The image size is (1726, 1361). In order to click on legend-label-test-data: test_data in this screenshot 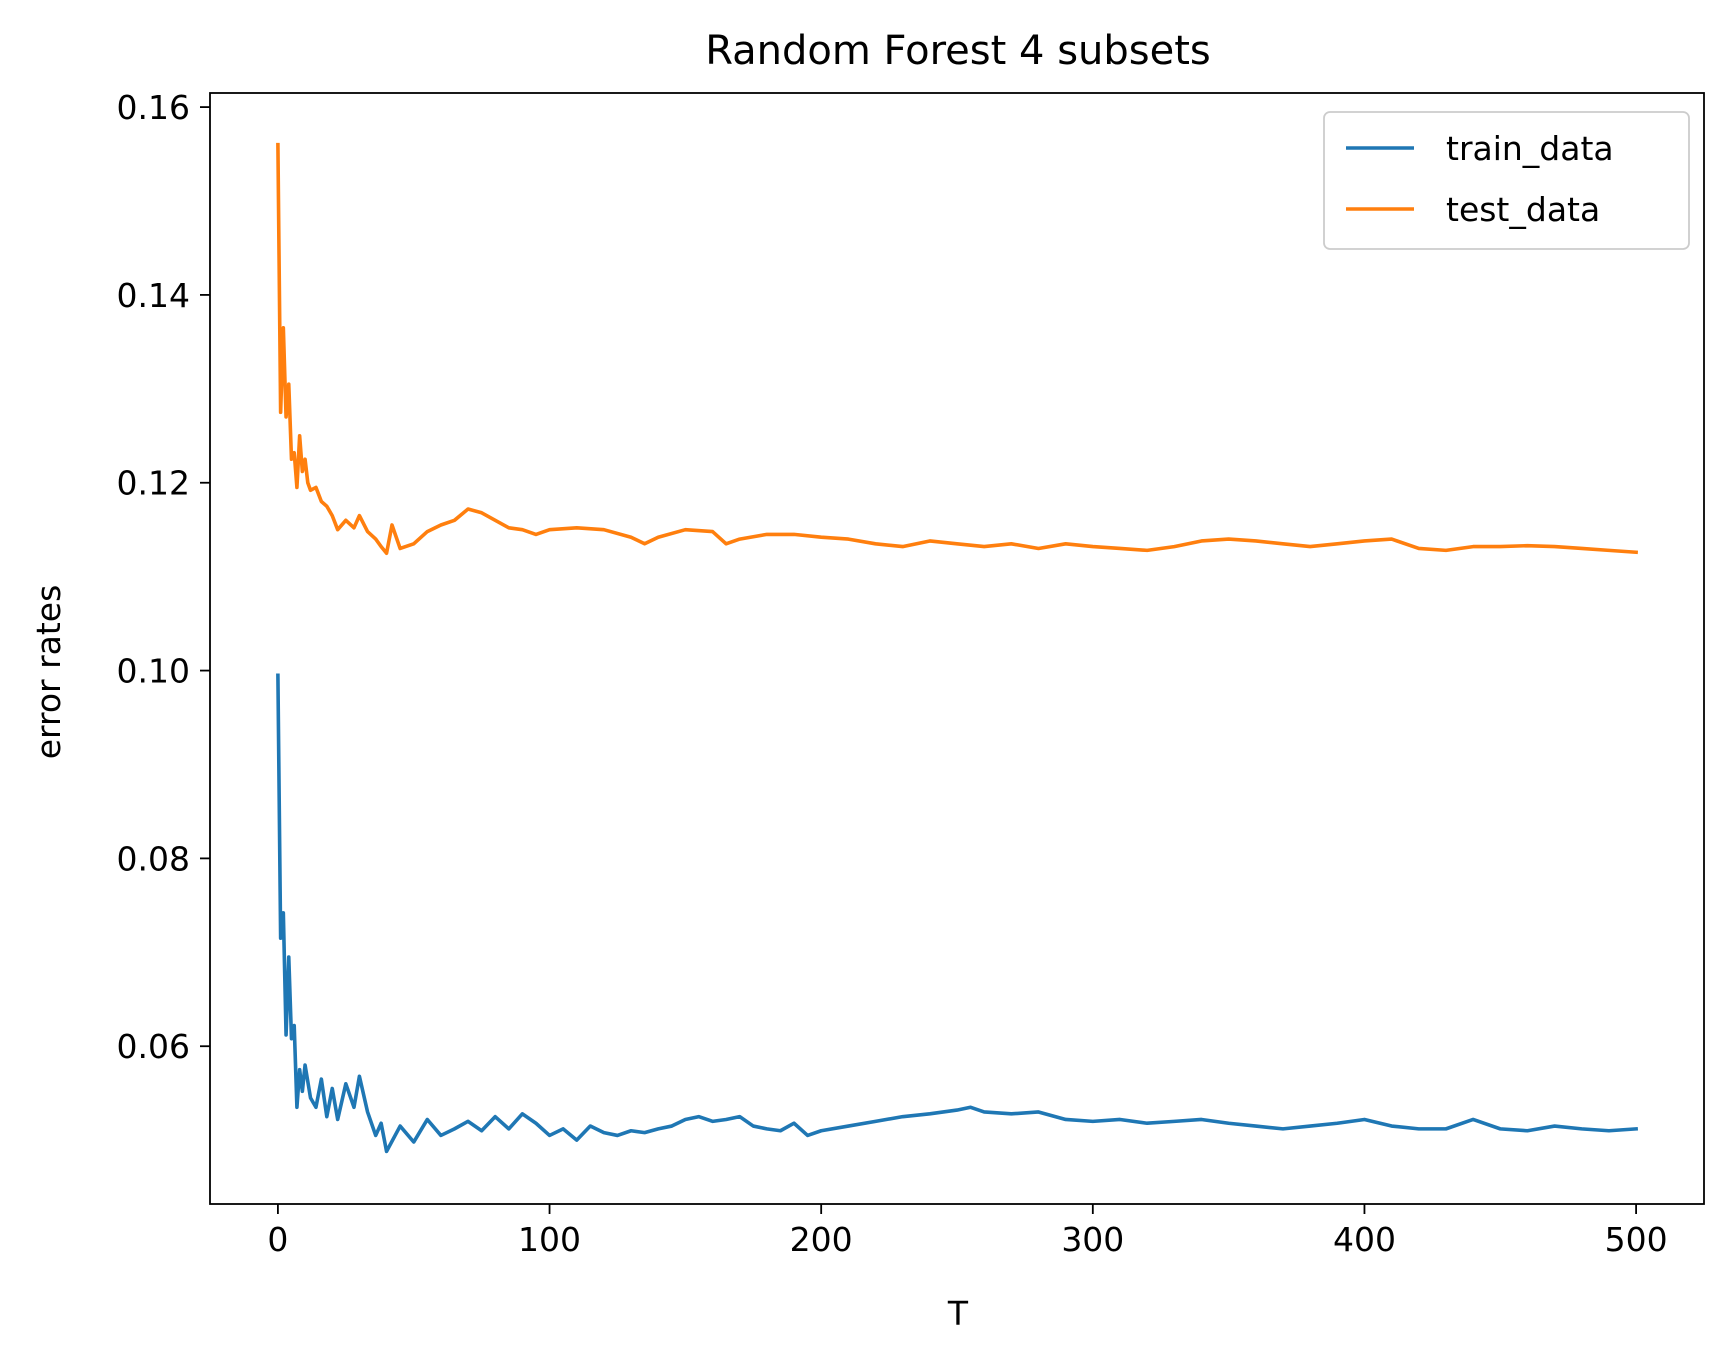, I will do `click(1523, 209)`.